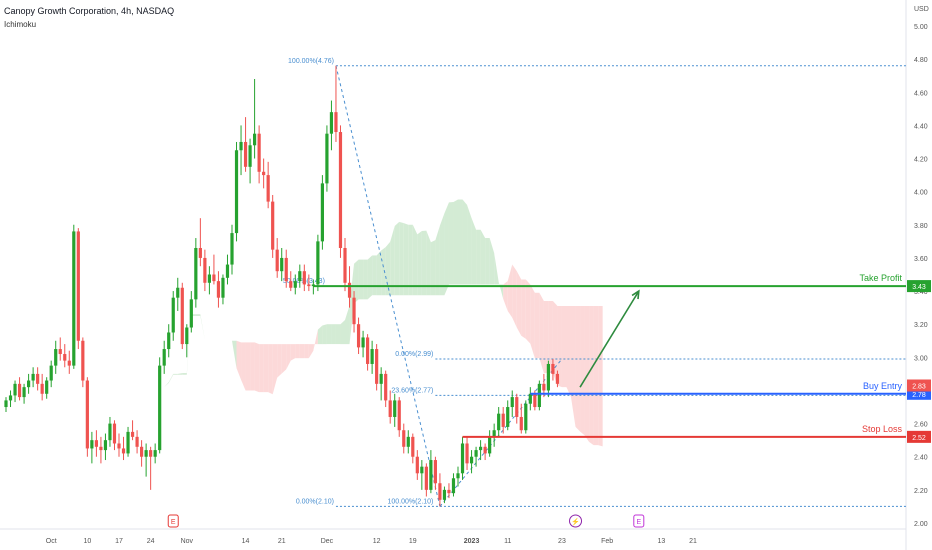 Image resolution: width=932 pixels, height=550 pixels. What do you see at coordinates (412, 390) in the screenshot?
I see `fib-level-label: 23.60%(2.77)` at bounding box center [412, 390].